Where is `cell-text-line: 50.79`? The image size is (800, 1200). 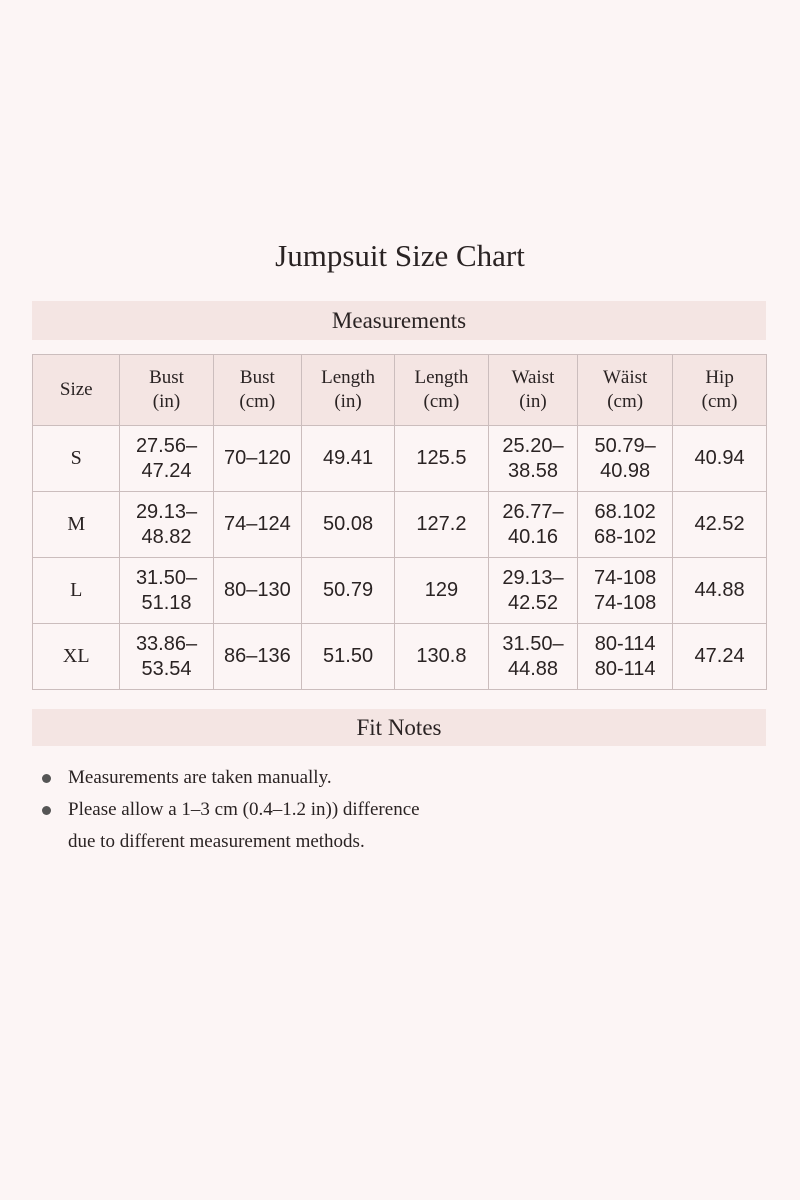
cell-text-line: 50.79 is located at coordinates (348, 590).